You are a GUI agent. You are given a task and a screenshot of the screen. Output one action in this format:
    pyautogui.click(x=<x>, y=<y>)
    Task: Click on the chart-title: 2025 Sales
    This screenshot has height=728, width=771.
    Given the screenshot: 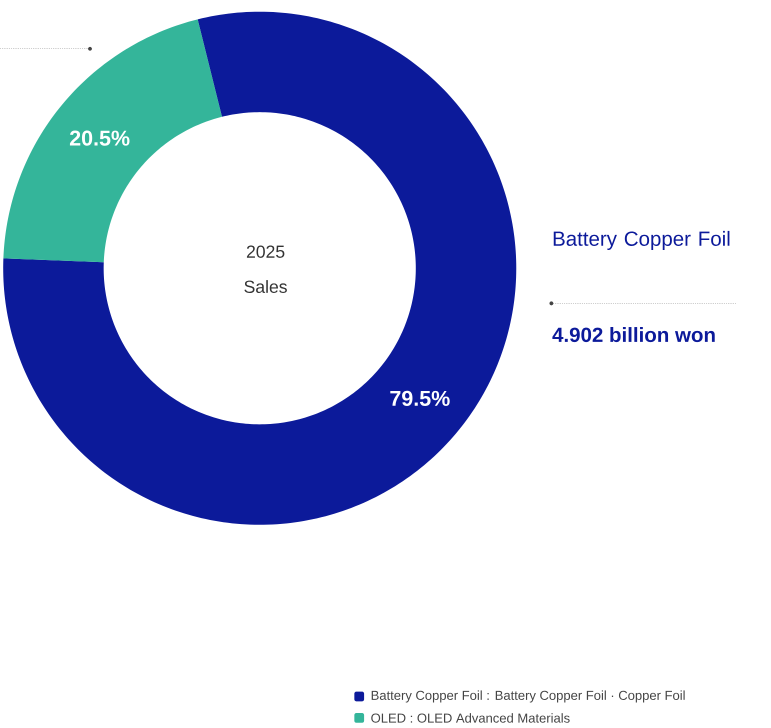 What is the action you would take?
    pyautogui.click(x=265, y=270)
    